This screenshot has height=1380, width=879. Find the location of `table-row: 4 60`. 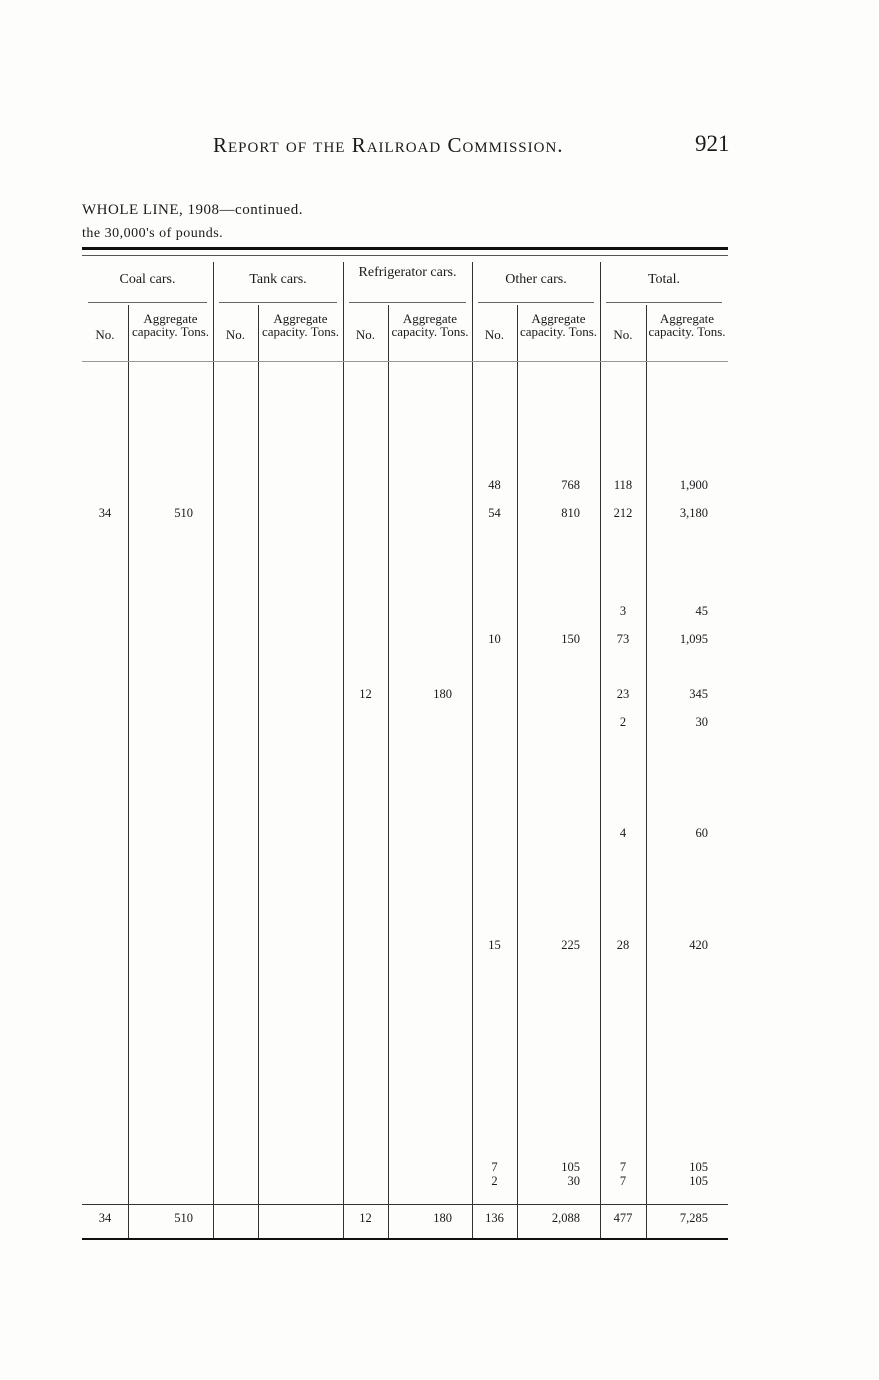

table-row: 4 60 is located at coordinates (405, 833).